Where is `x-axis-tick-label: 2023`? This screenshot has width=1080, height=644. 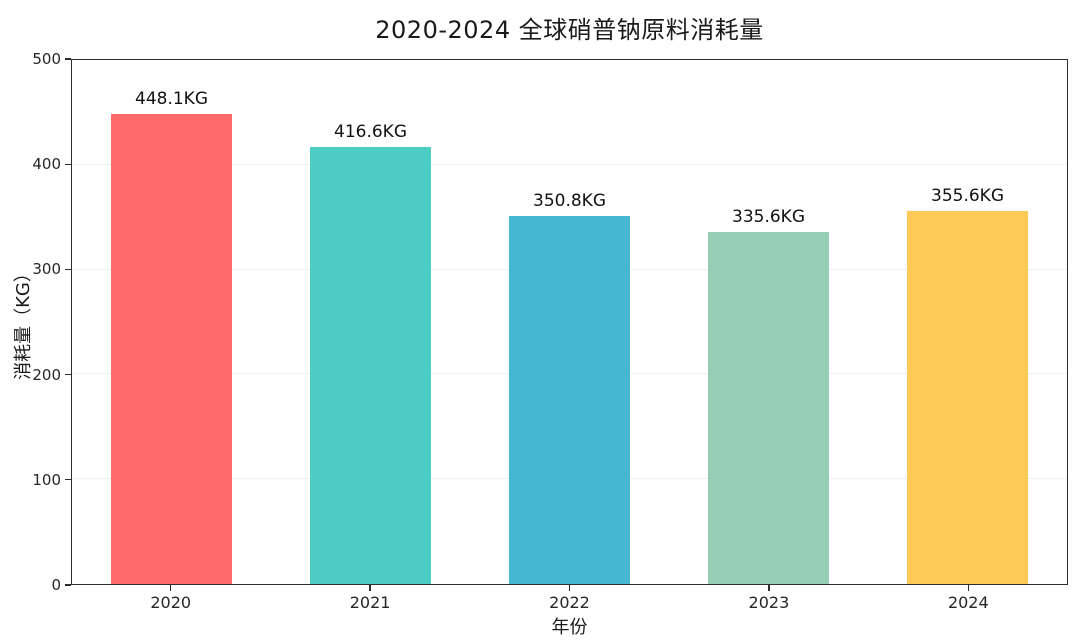 x-axis-tick-label: 2023 is located at coordinates (769, 602).